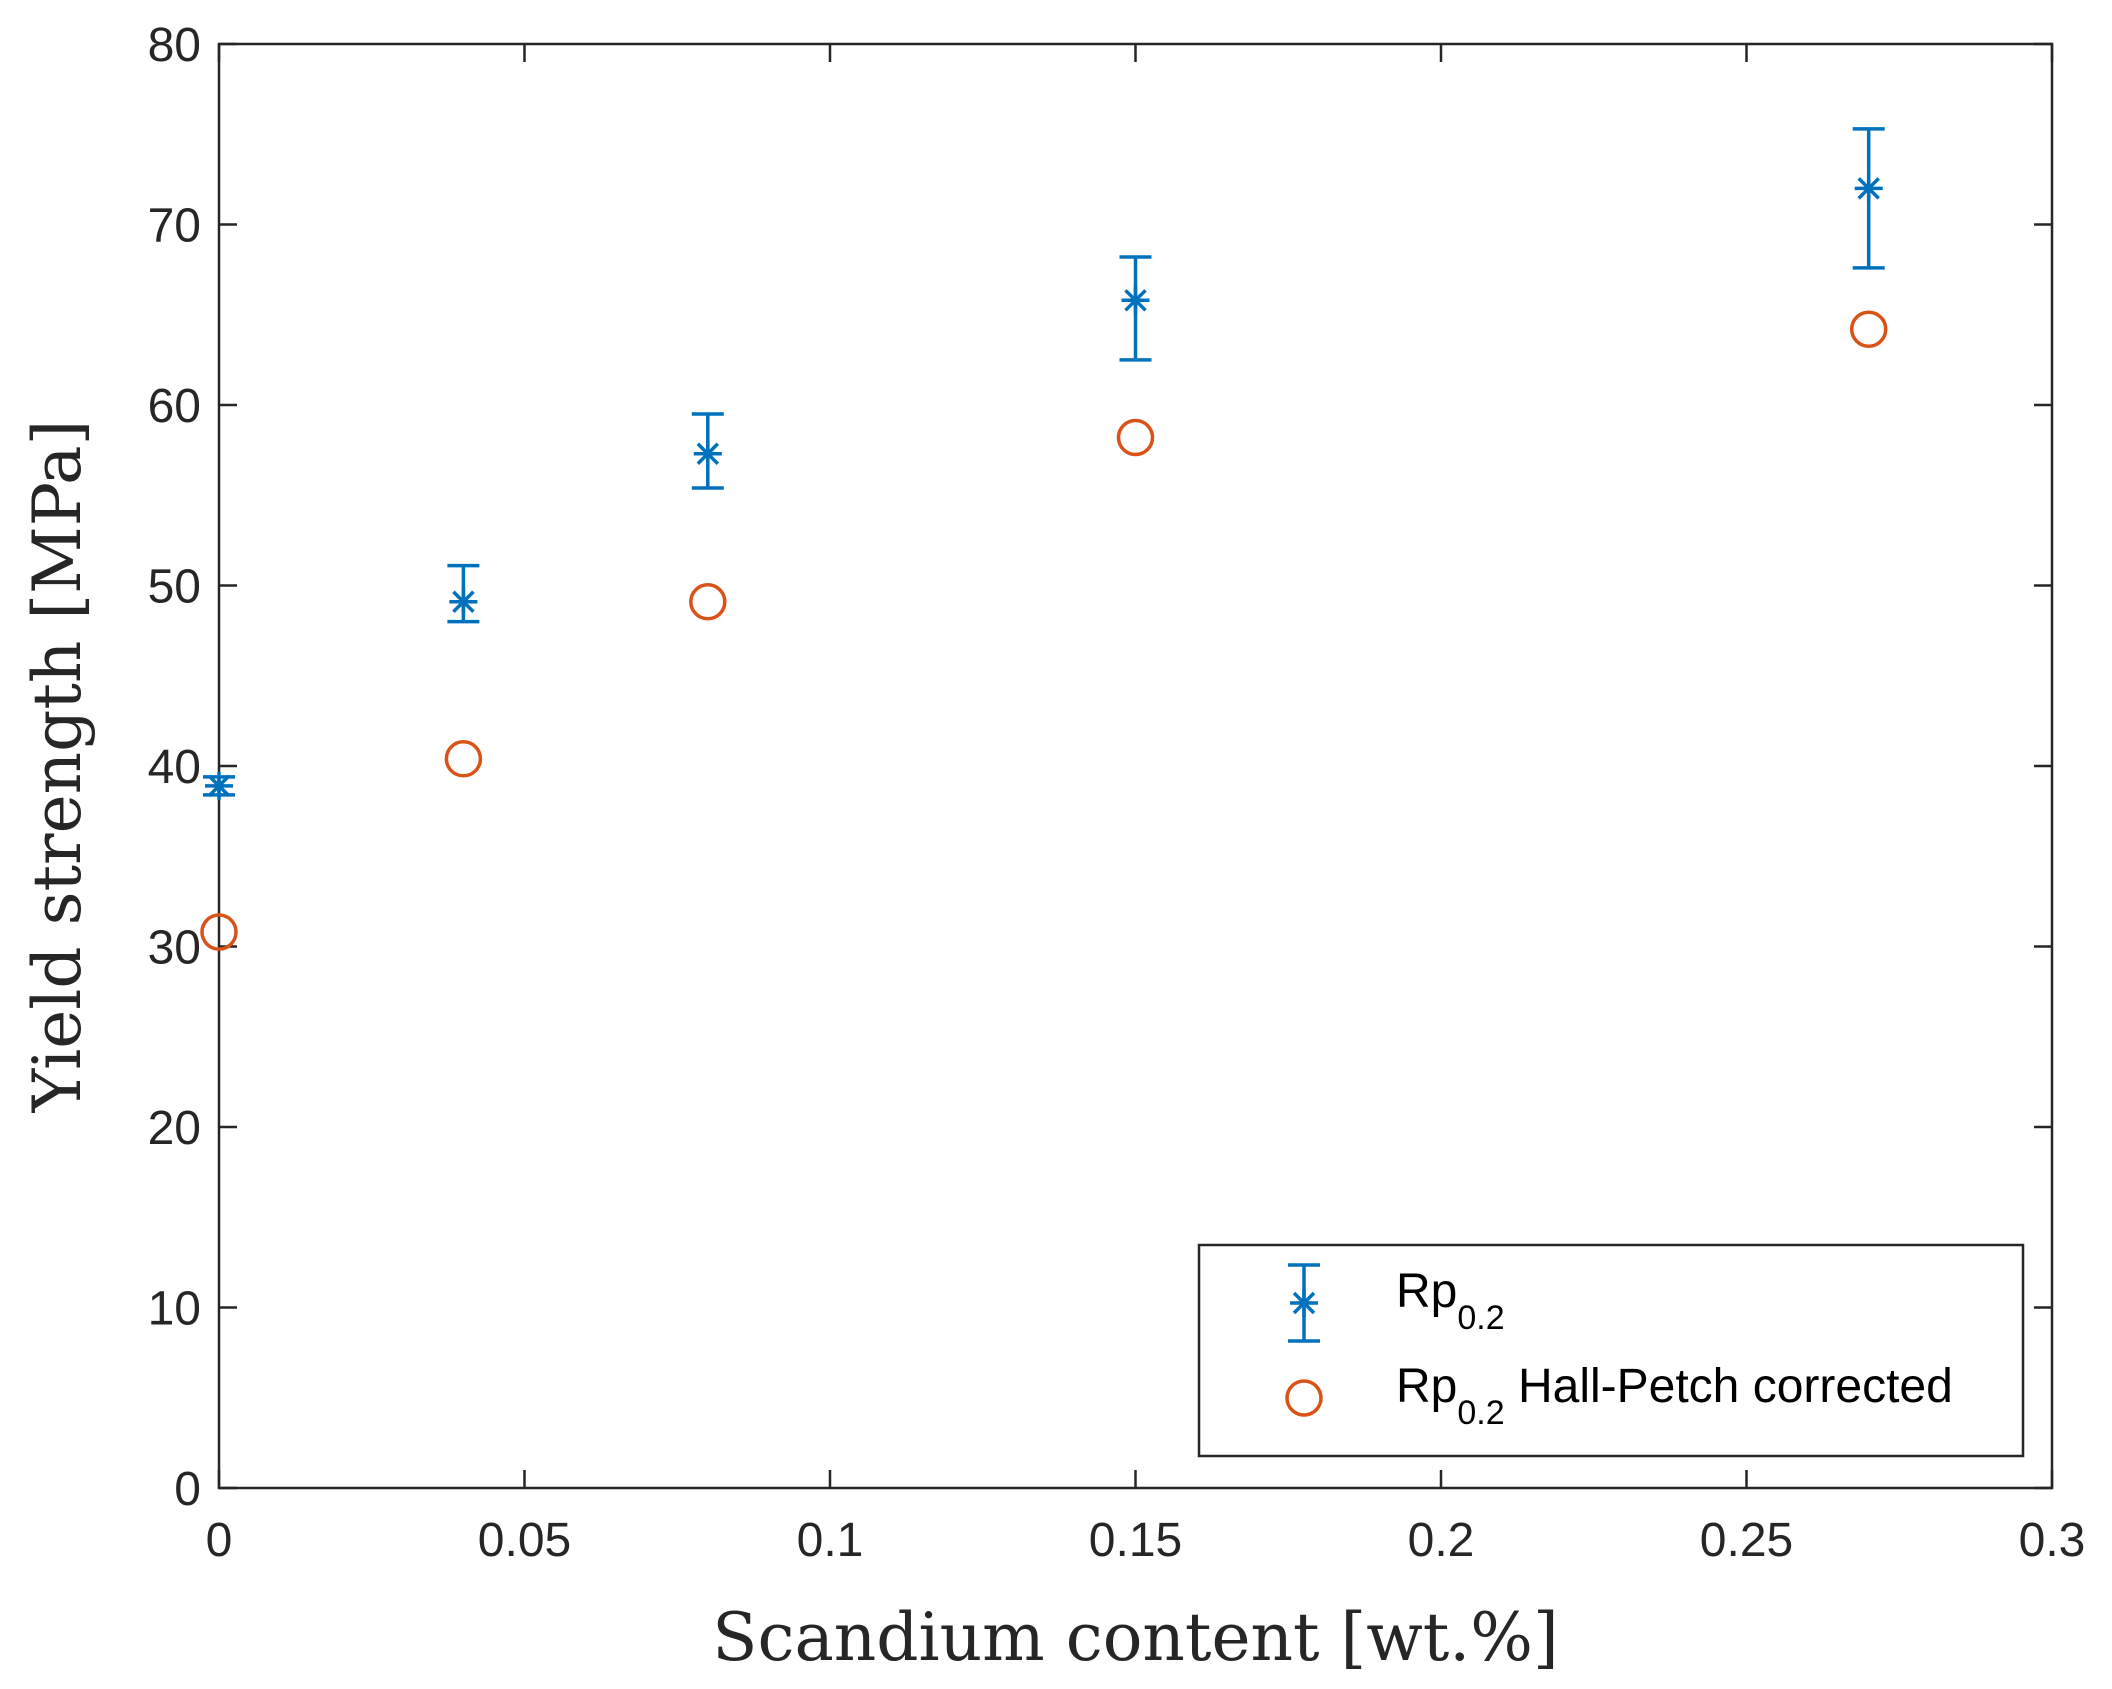 The width and height of the screenshot is (2112, 1689). What do you see at coordinates (174, 1309) in the screenshot?
I see `y-tick-label: 10` at bounding box center [174, 1309].